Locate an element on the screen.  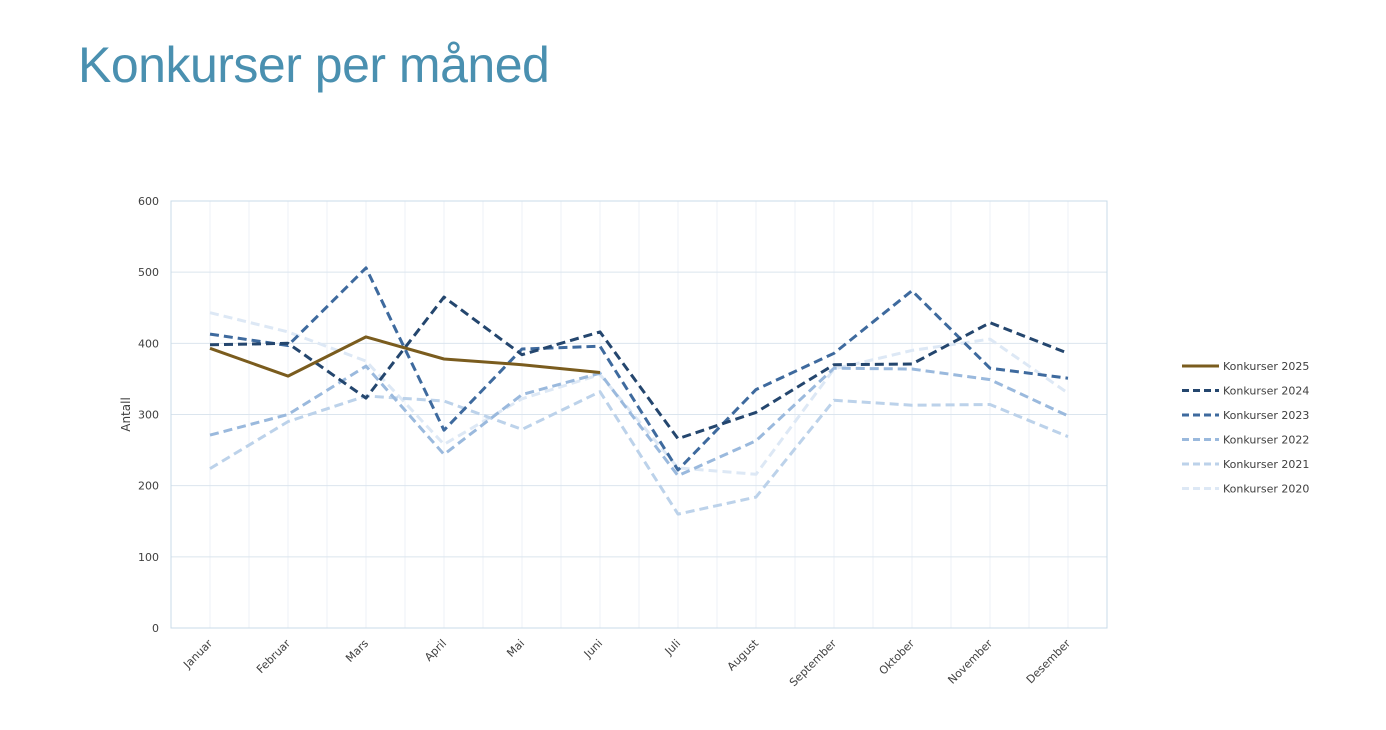
page-title: Konkurser per måned is located at coordinates (314, 65).